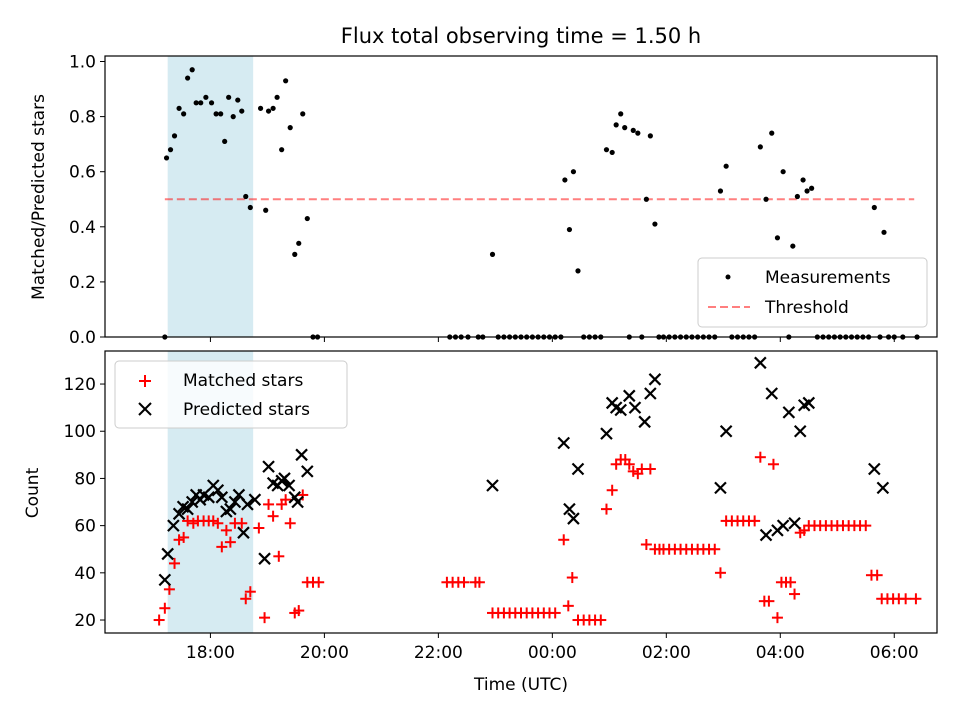 Image resolution: width=960 pixels, height=724 pixels. Describe the element at coordinates (210, 196) in the screenshot. I see `top-shaded-span` at that location.